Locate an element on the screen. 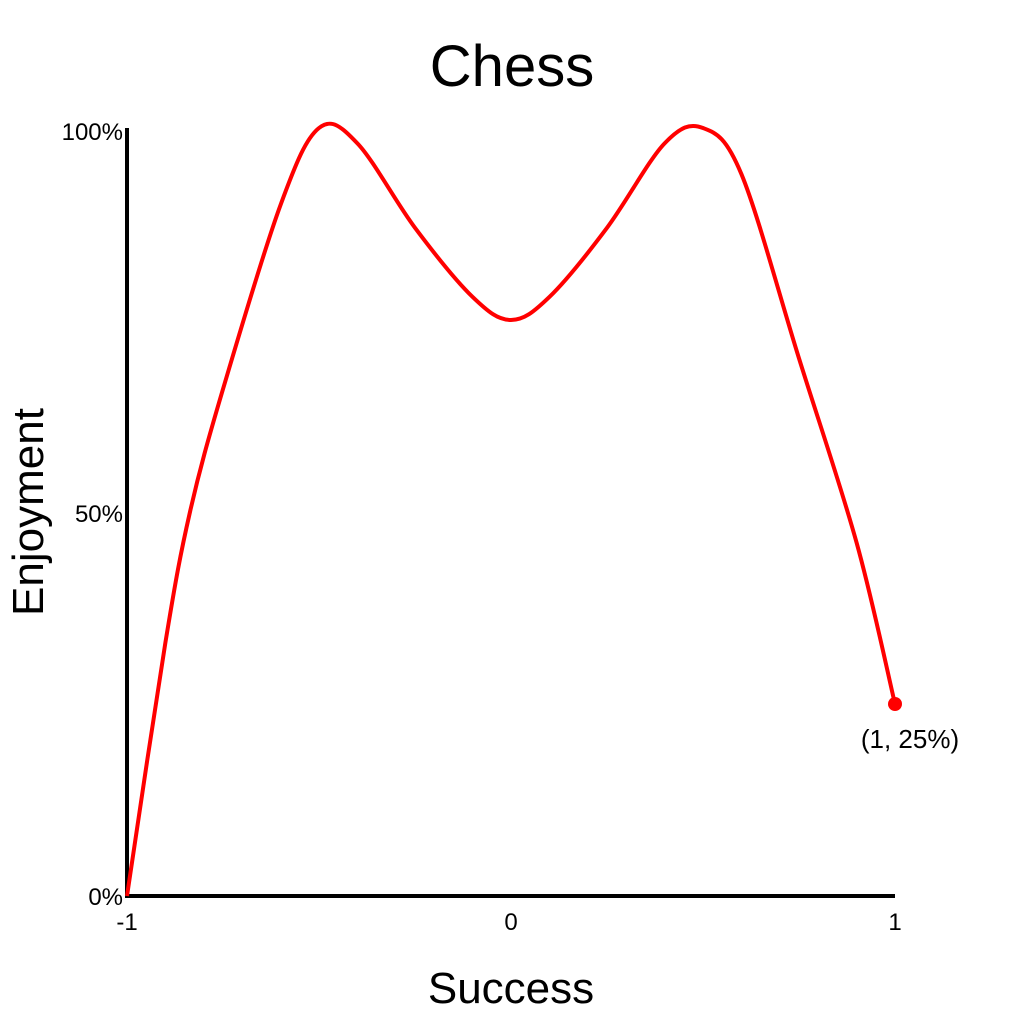 Image resolution: width=1024 pixels, height=1024 pixels. annotation-label: (1, 25%) is located at coordinates (910, 739).